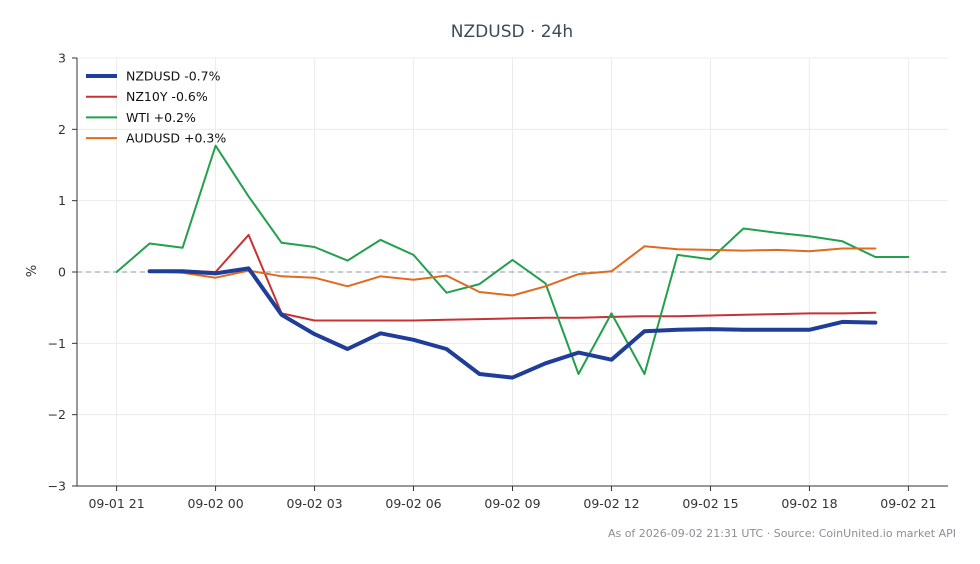 This screenshot has width=980, height=564. I want to click on x-tick-label: 09-02 18, so click(809, 503).